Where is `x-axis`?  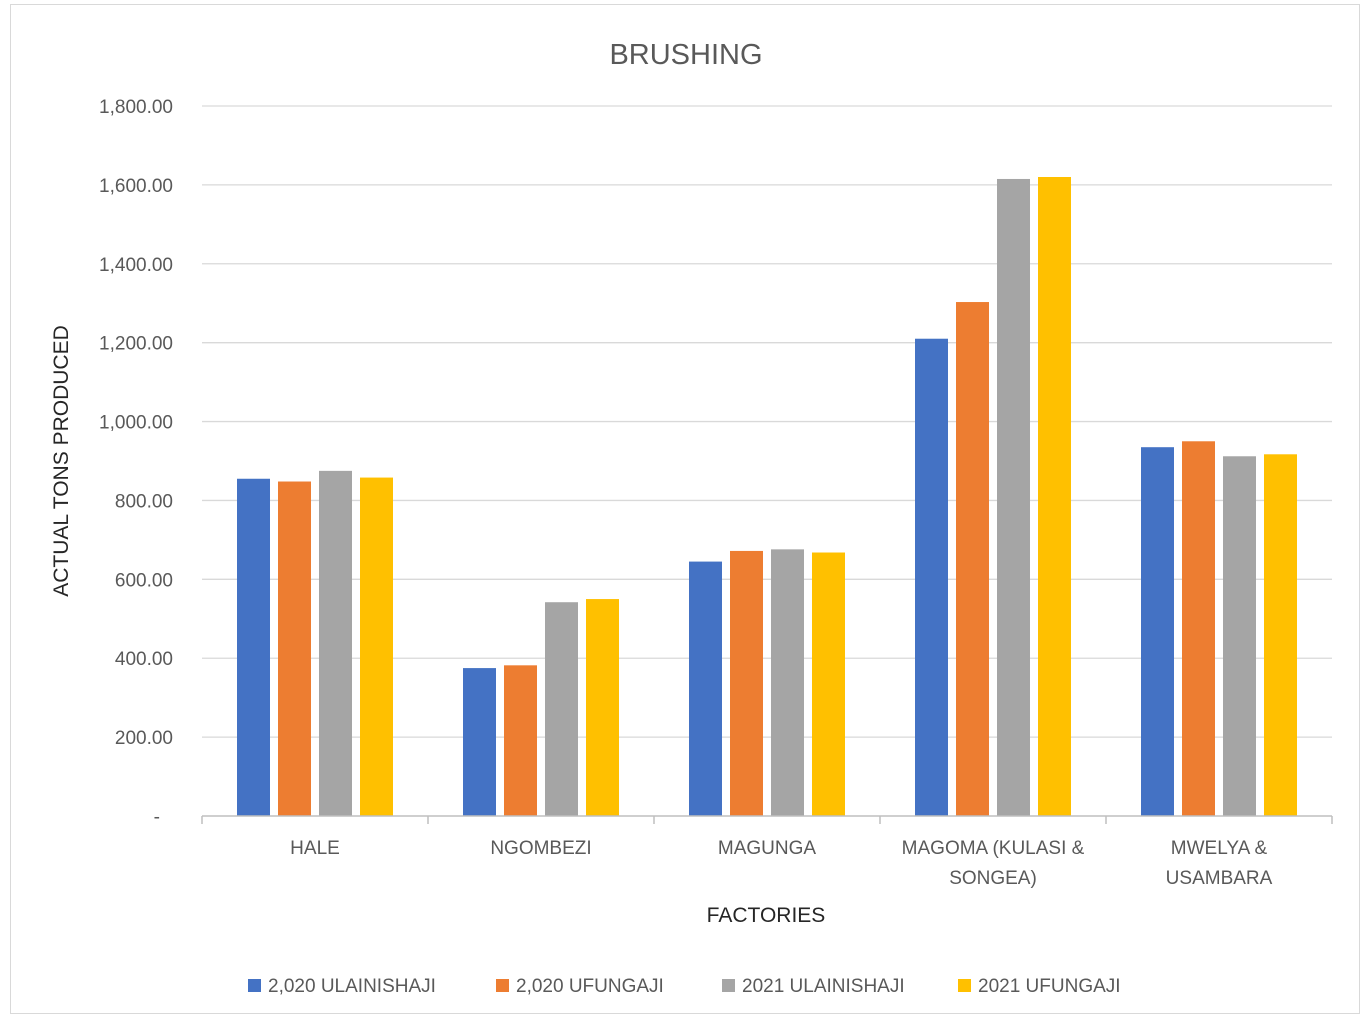 x-axis is located at coordinates (767, 819).